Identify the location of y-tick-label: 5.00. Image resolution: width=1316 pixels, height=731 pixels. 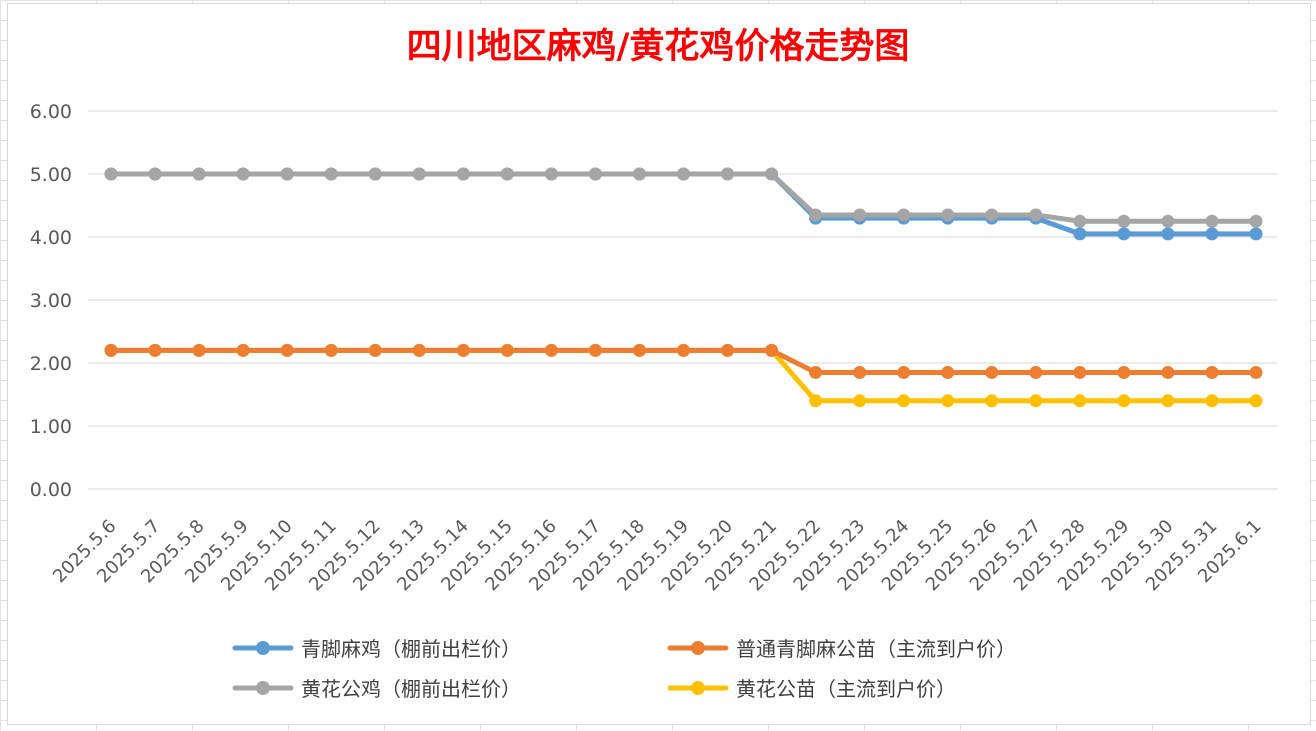
(51, 175).